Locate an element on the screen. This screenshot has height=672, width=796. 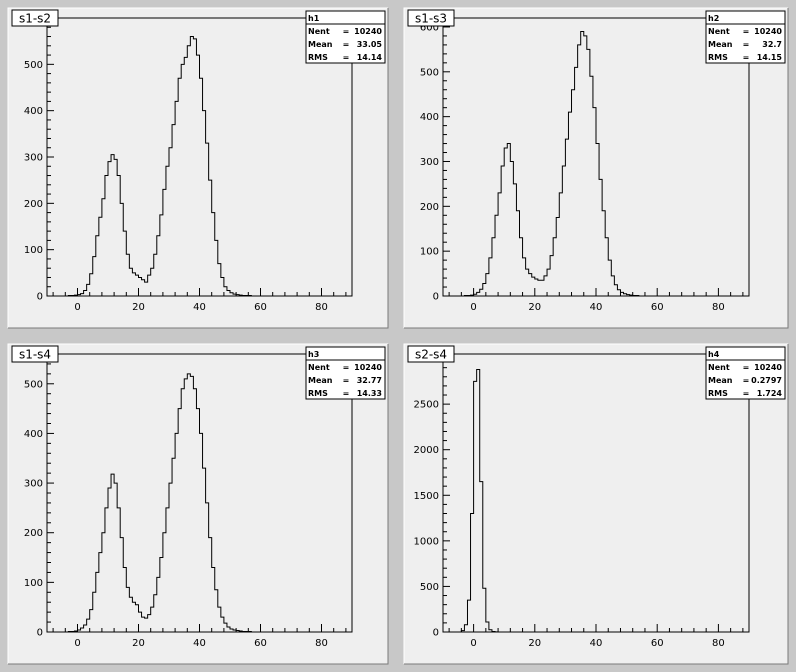
y-tick-label: 2000 is located at coordinates (426, 450).